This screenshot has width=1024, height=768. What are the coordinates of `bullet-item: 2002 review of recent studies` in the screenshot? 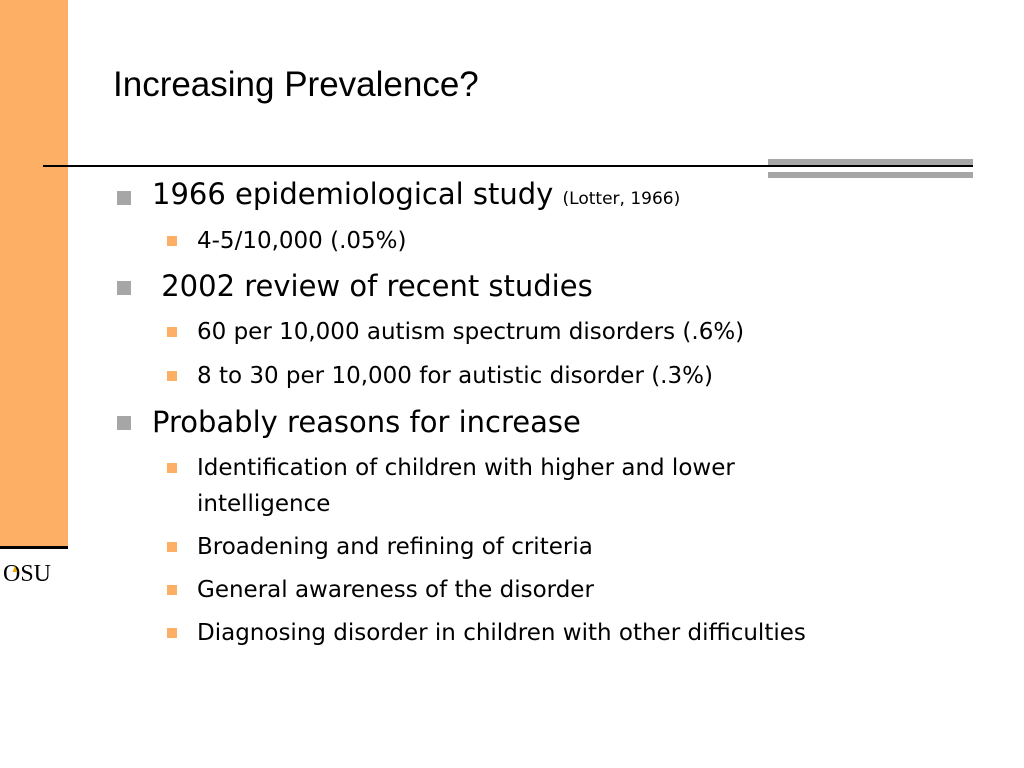 It's located at (372, 286).